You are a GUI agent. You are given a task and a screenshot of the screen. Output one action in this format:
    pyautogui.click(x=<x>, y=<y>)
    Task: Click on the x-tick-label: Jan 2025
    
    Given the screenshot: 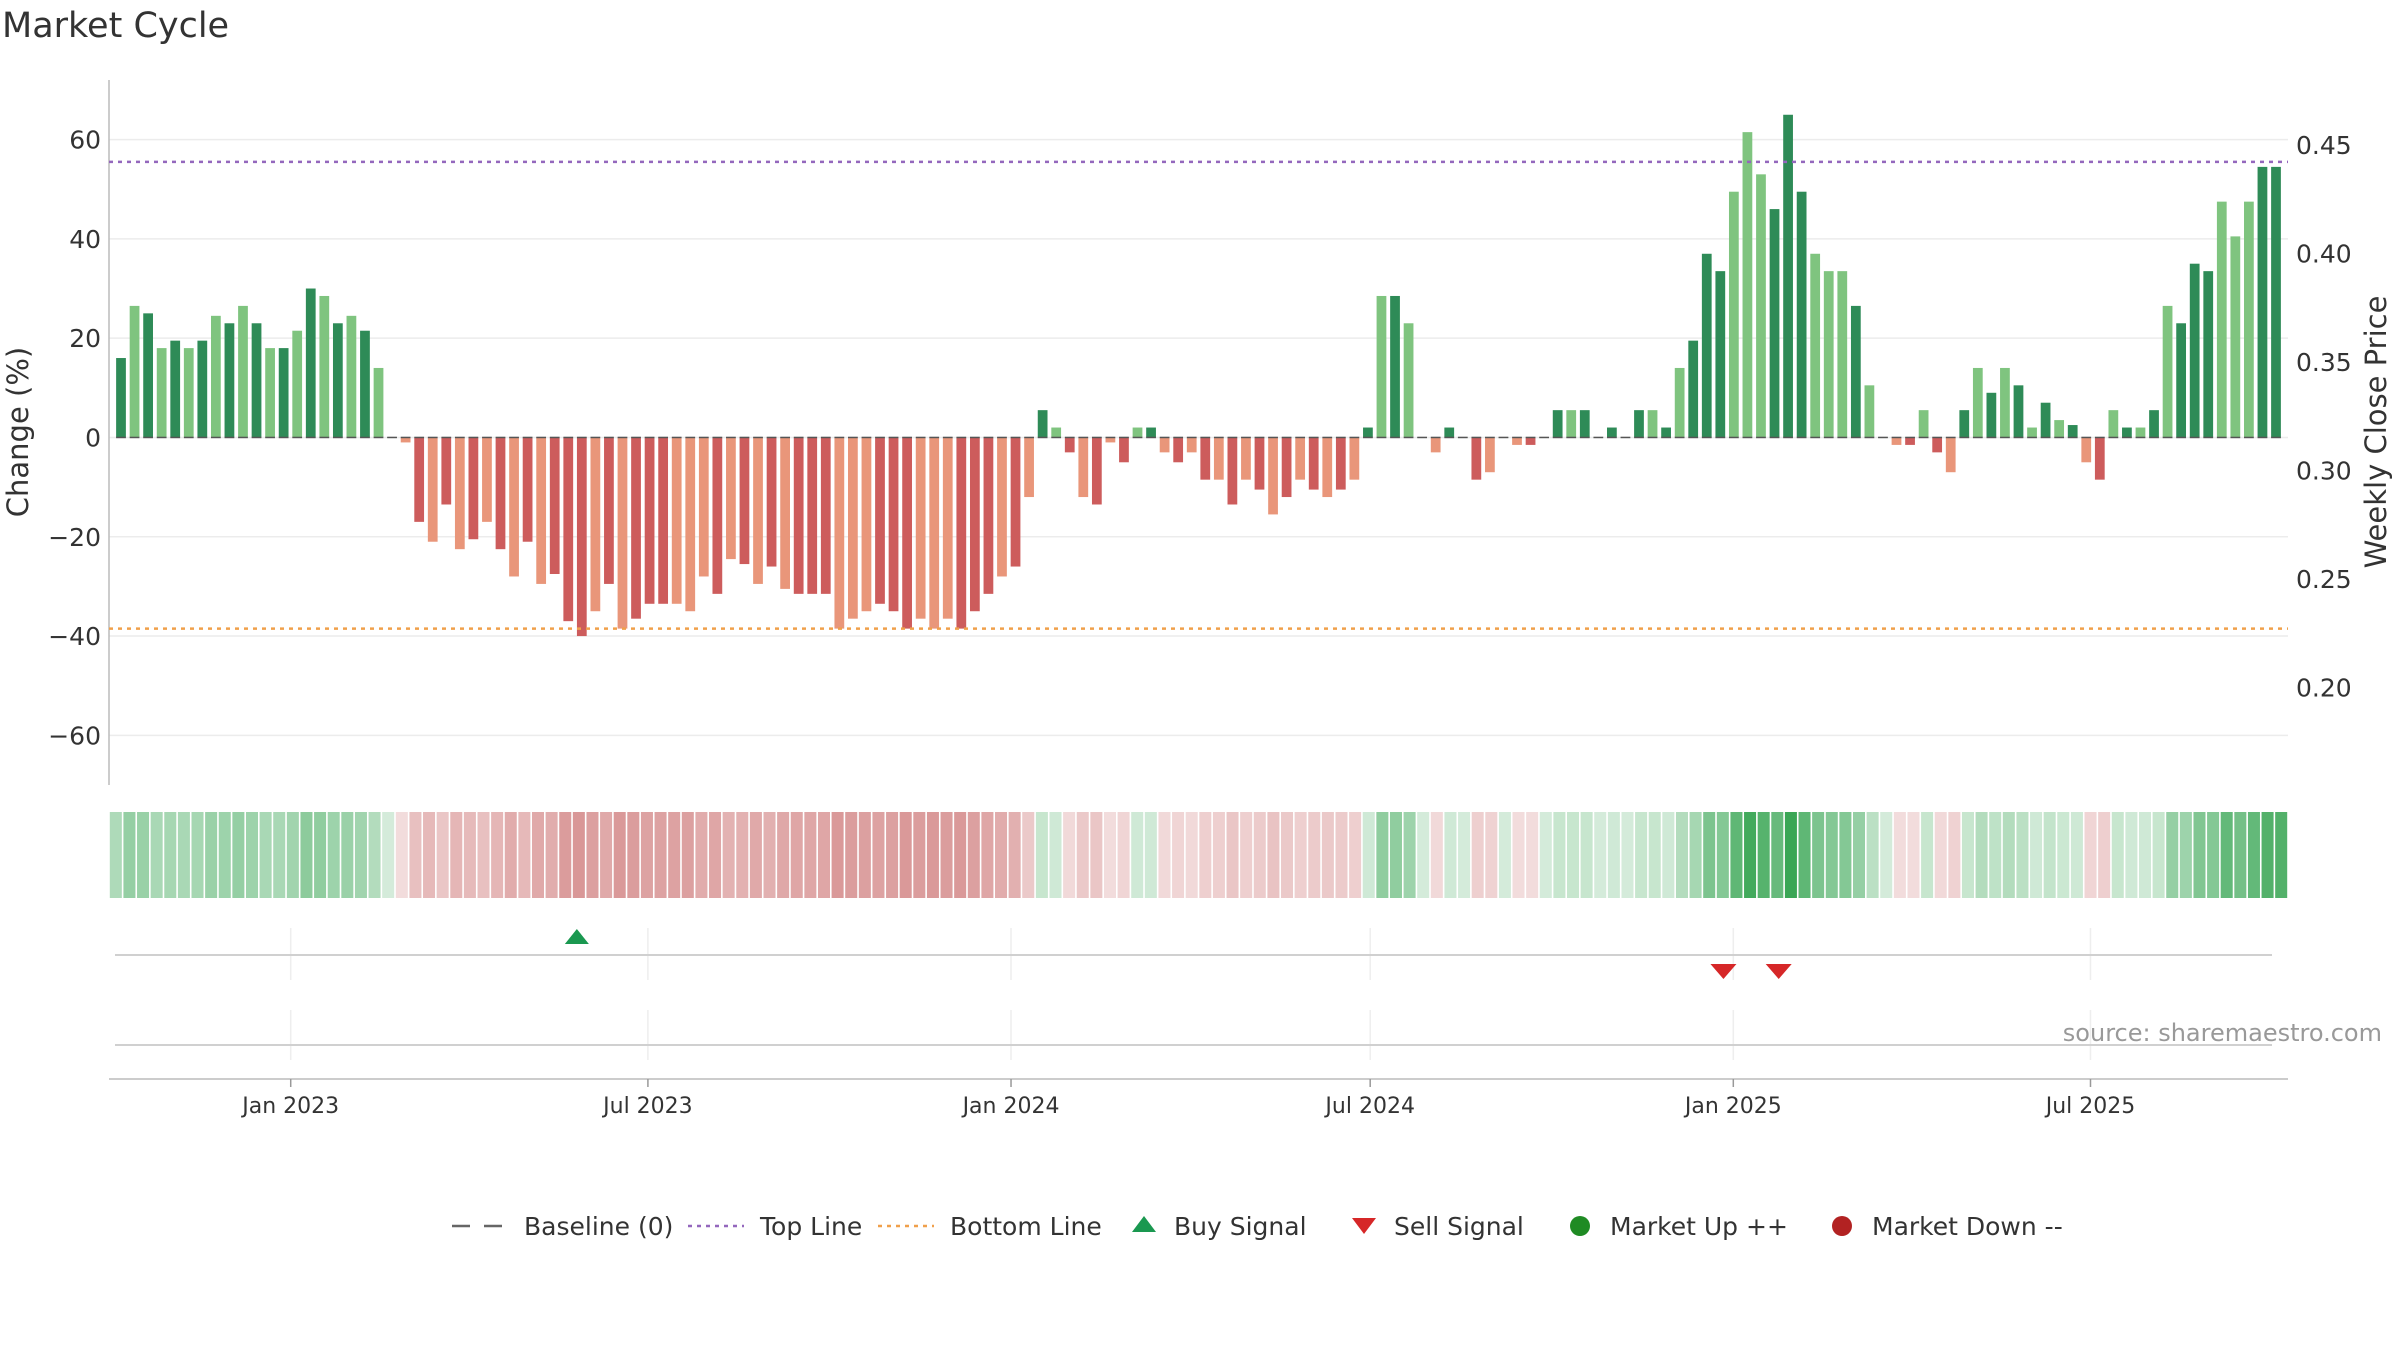 What is the action you would take?
    pyautogui.click(x=1732, y=1106)
    